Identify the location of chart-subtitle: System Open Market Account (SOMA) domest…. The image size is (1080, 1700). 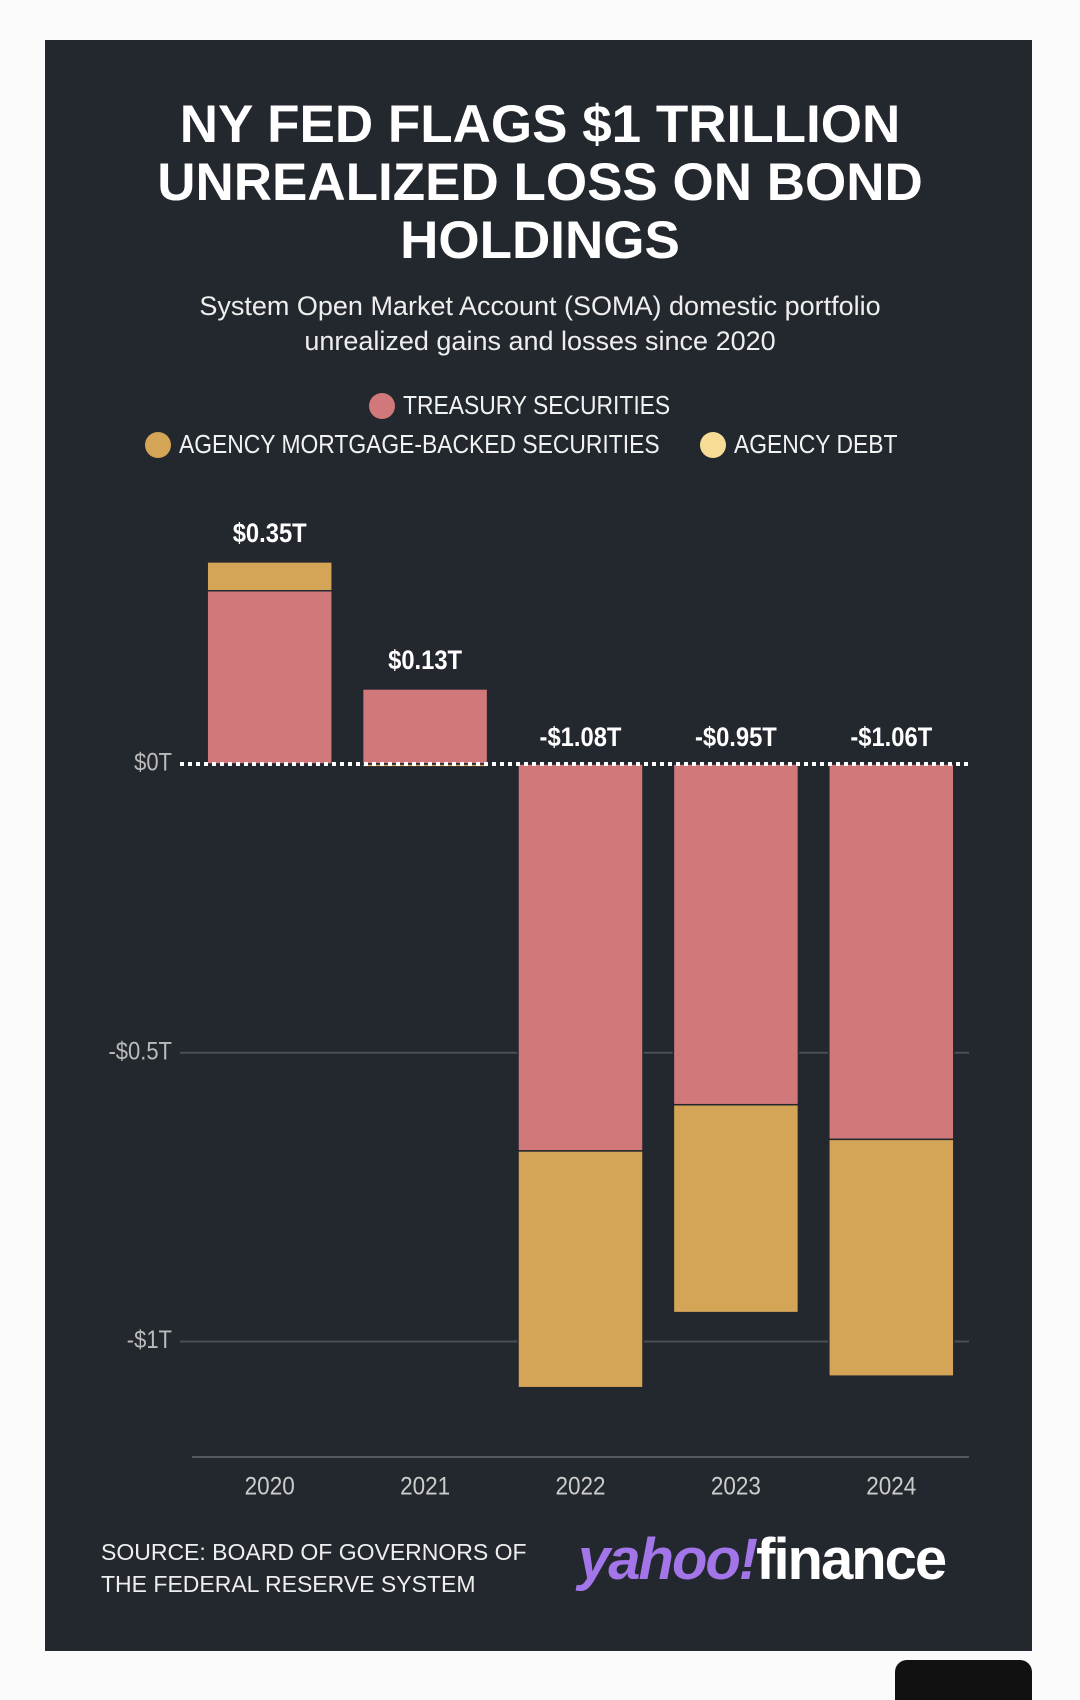
(540, 323).